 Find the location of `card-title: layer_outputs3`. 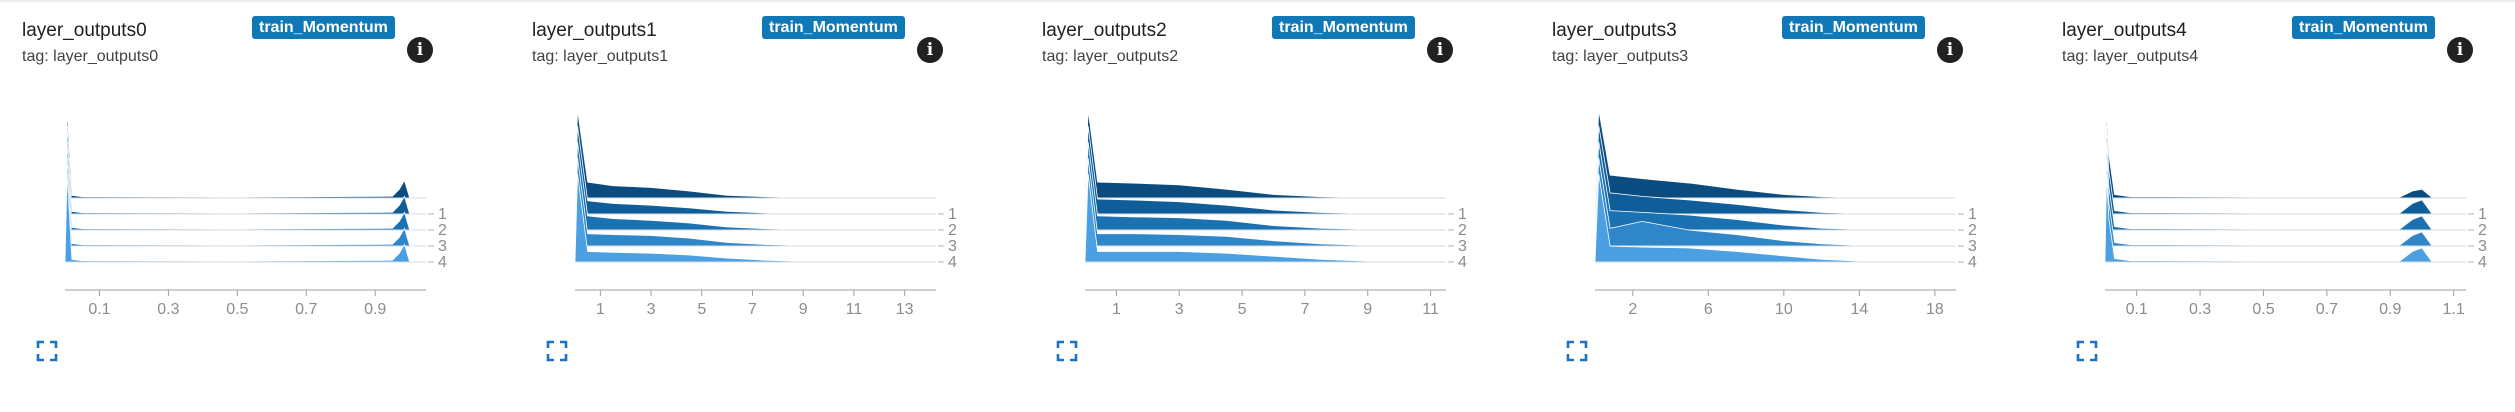

card-title: layer_outputs3 is located at coordinates (1614, 30).